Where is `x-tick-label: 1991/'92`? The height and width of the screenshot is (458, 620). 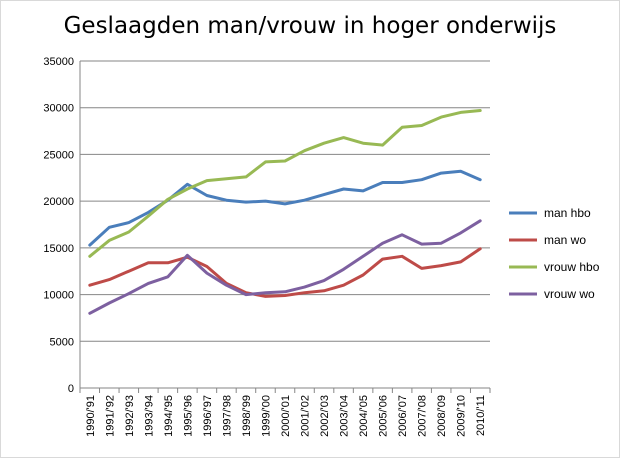 x-tick-label: 1991/'92 is located at coordinates (110, 416).